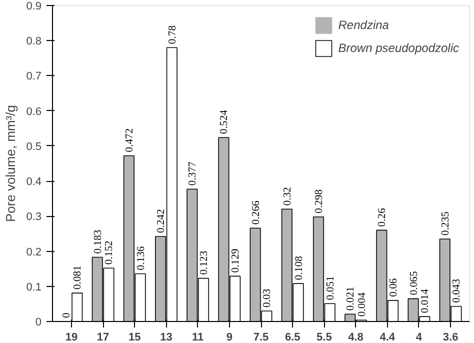  What do you see at coordinates (38, 322) in the screenshot?
I see `y-tick-label: 0` at bounding box center [38, 322].